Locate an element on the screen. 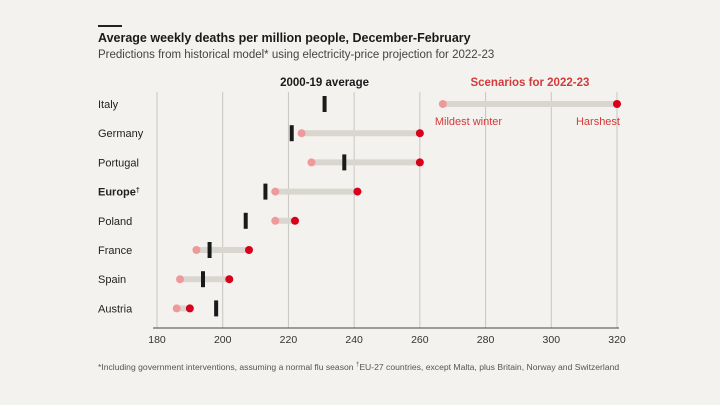  legend-mildest-label: Mildest winter is located at coordinates (469, 122).